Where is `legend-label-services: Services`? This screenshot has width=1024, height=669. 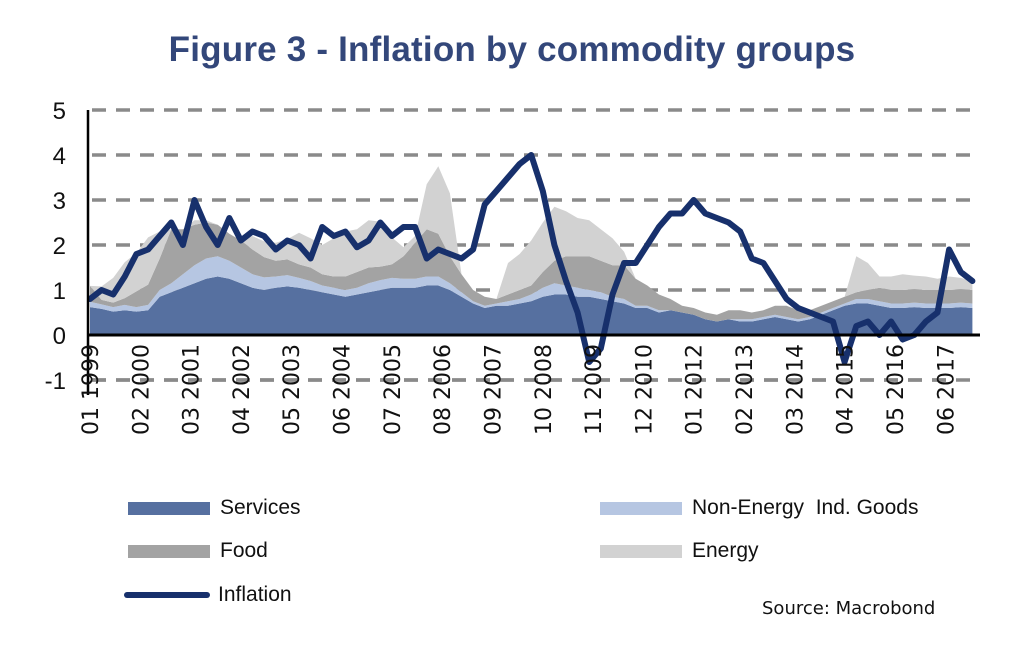 legend-label-services: Services is located at coordinates (260, 507).